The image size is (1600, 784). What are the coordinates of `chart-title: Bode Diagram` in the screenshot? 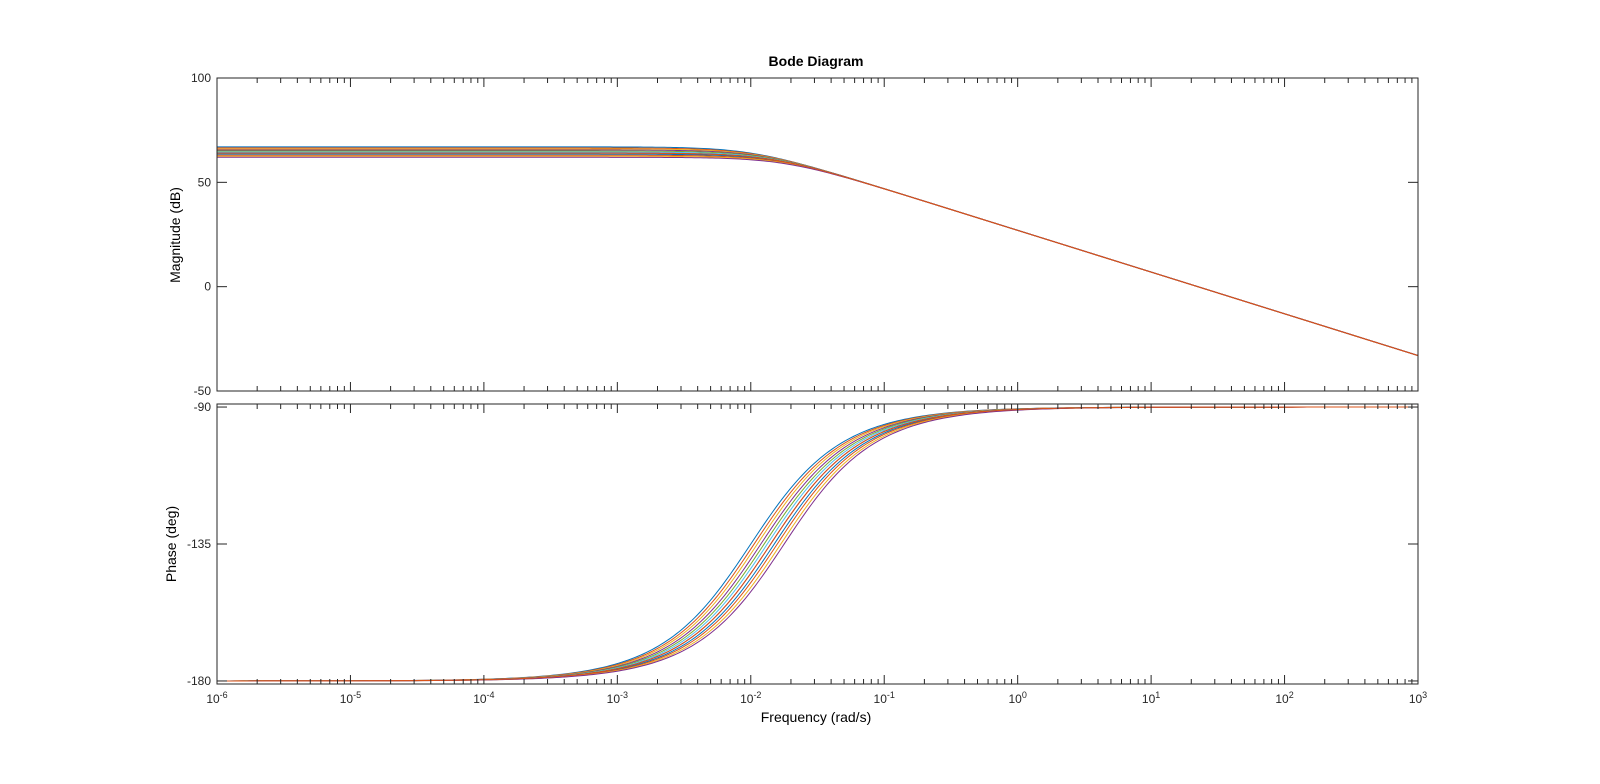 It's located at (816, 61).